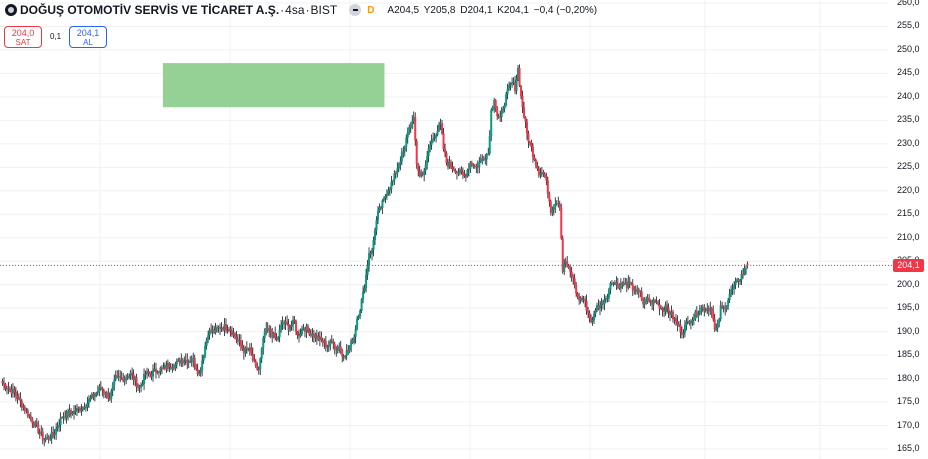 This screenshot has width=928, height=459. Describe the element at coordinates (273, 85) in the screenshot. I see `resistance-zone` at that location.